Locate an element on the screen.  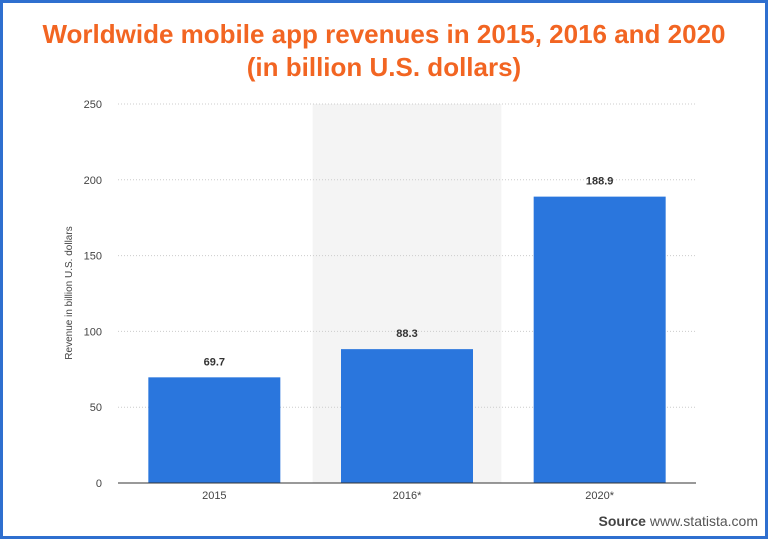
y-tick-label: 200 is located at coordinates (93, 181).